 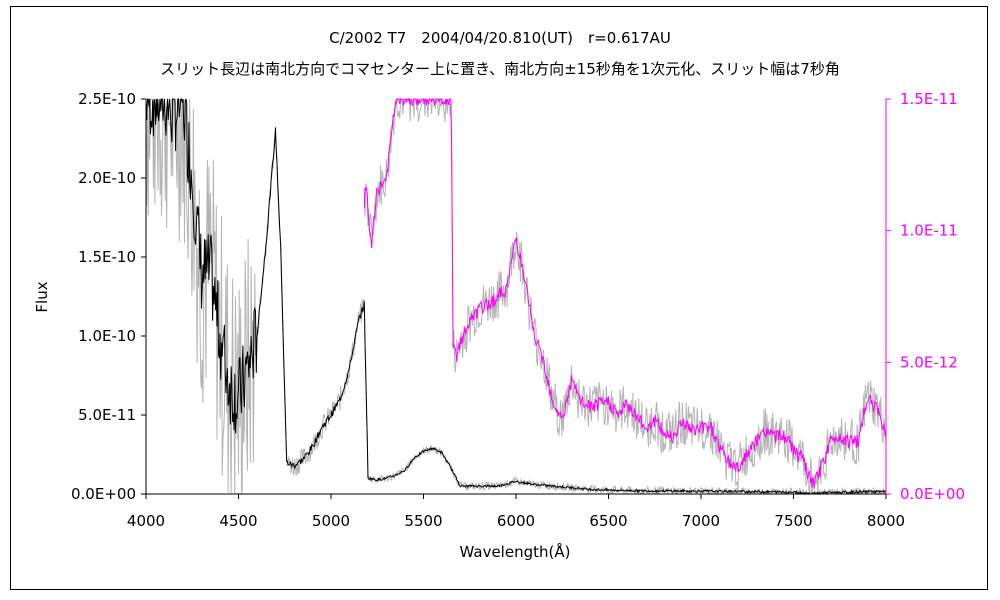 What do you see at coordinates (500, 38) in the screenshot?
I see `chart-title: C/2002 T7 2004/04/20.810(UT) r=0.617AU` at bounding box center [500, 38].